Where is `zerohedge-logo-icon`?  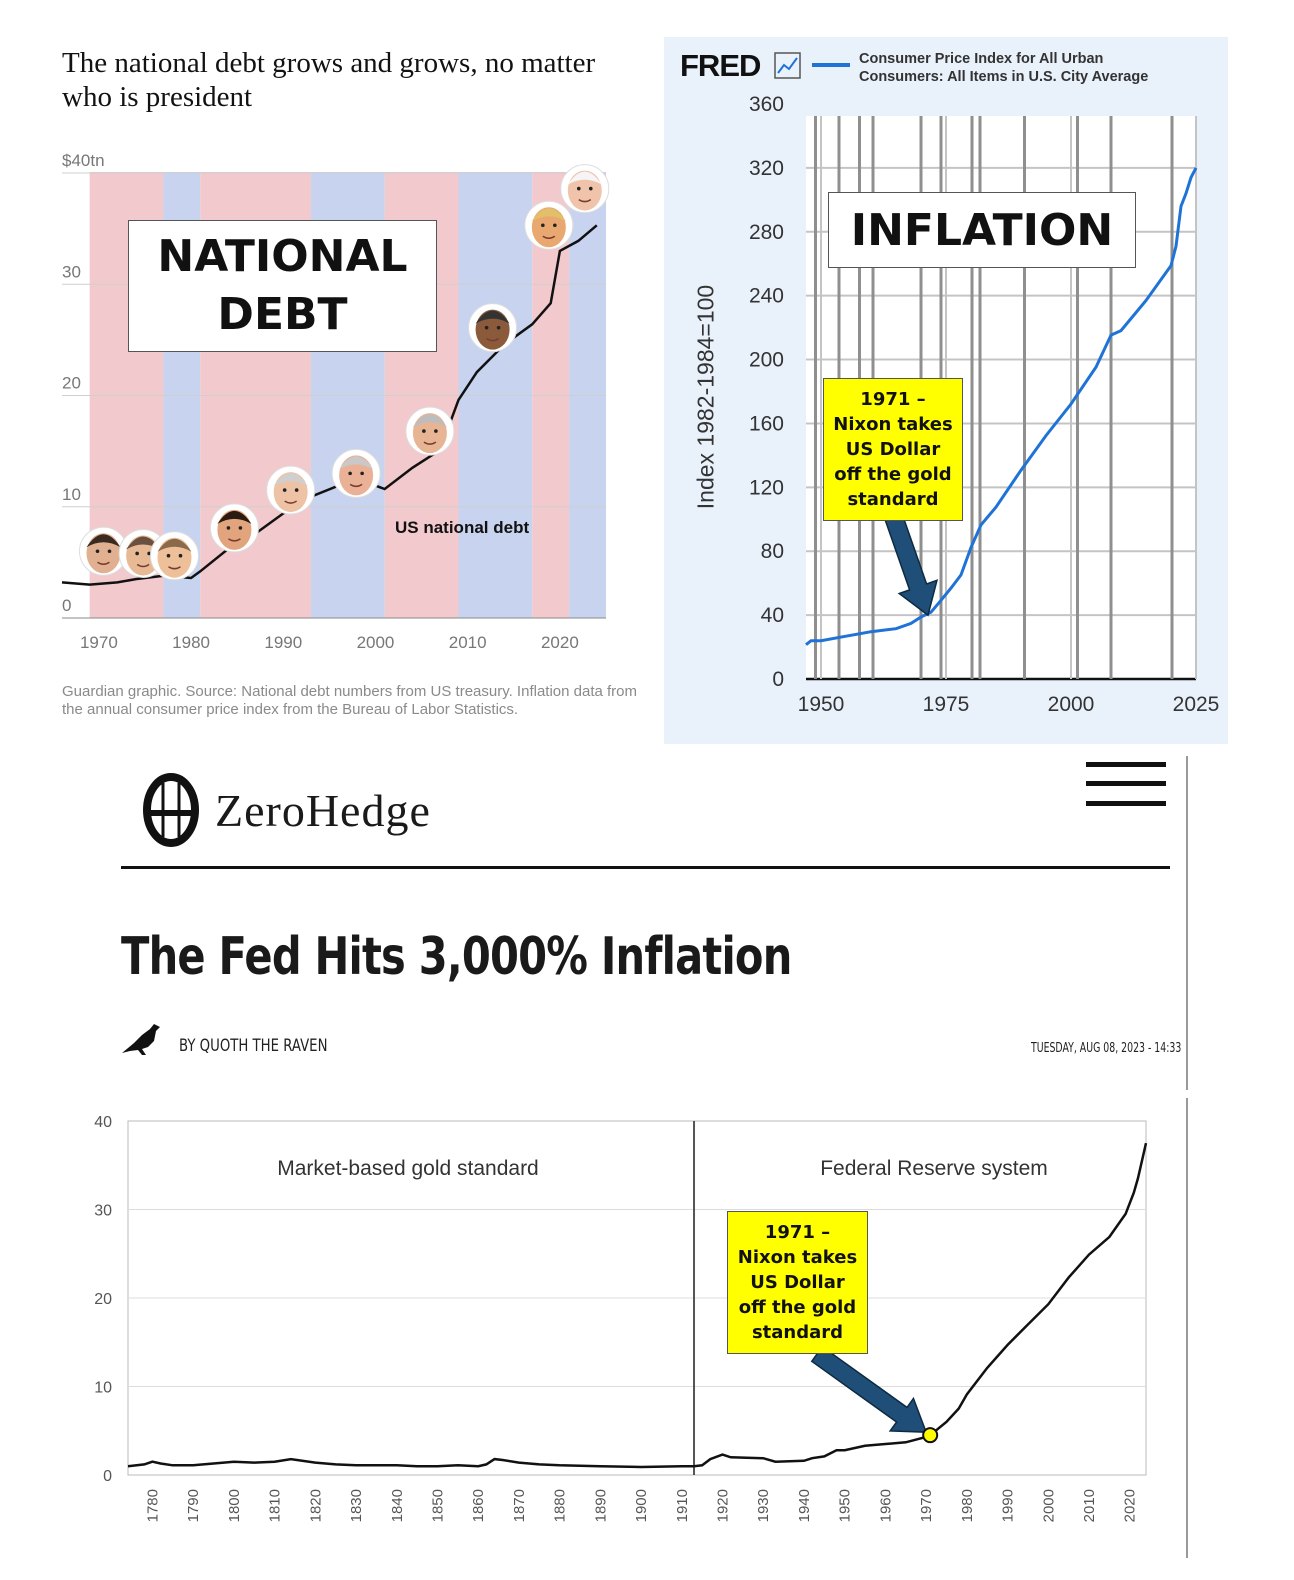 zerohedge-logo-icon is located at coordinates (172, 810).